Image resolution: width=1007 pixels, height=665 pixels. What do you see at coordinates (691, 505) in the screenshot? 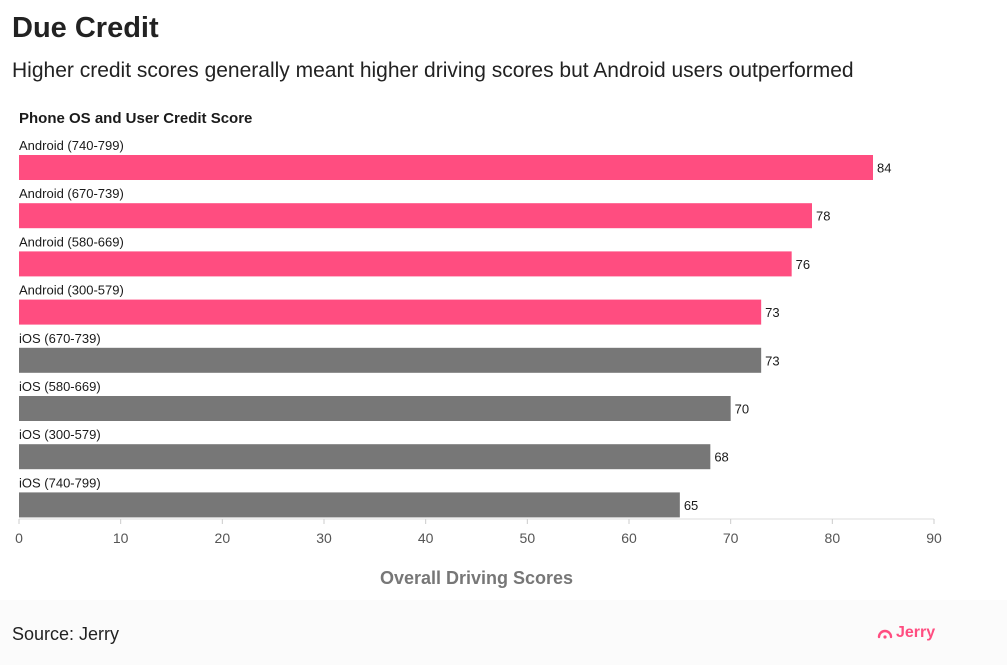
I see `data-label: 65` at bounding box center [691, 505].